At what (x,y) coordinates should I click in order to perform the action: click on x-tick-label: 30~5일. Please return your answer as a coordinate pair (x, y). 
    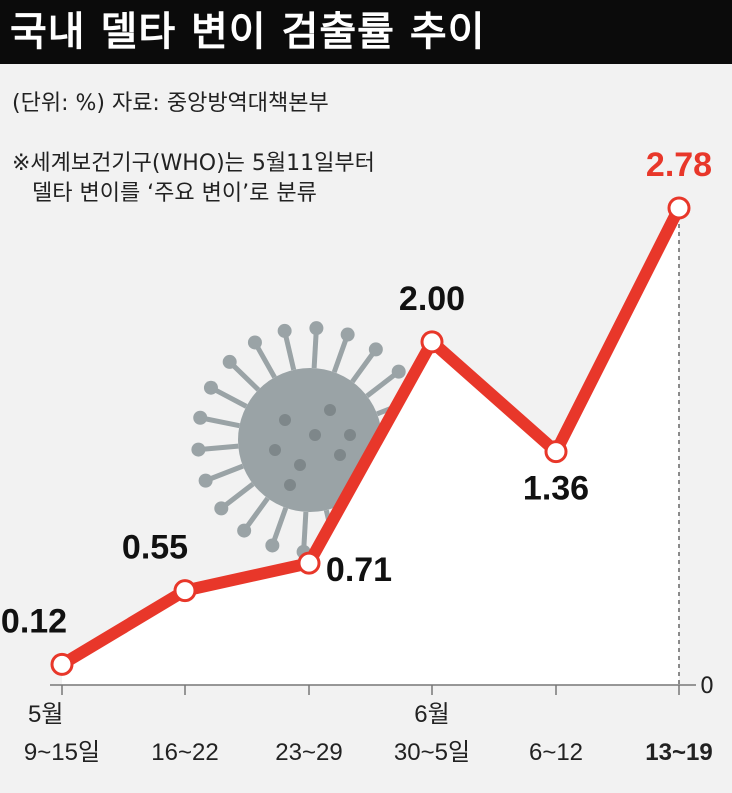
    Looking at the image, I should click on (432, 752).